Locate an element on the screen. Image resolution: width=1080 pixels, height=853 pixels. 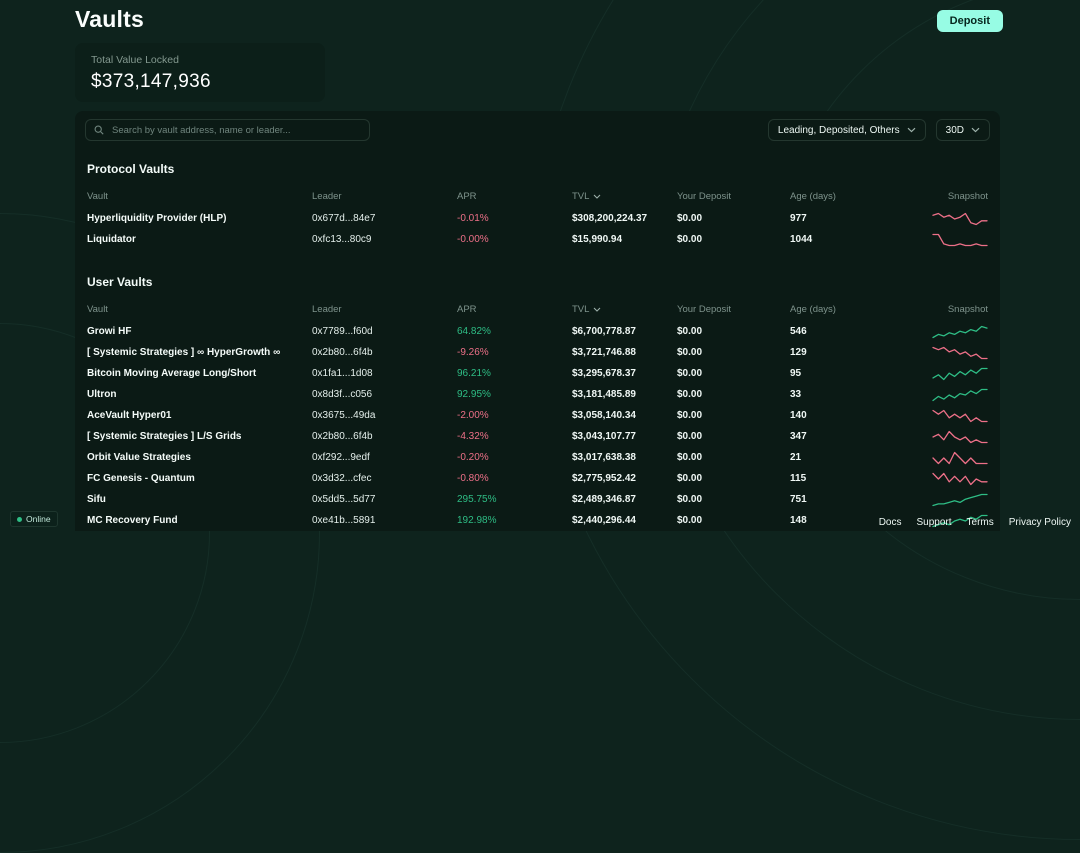
vault-tvl: $308,200,224.37 is located at coordinates (610, 218).